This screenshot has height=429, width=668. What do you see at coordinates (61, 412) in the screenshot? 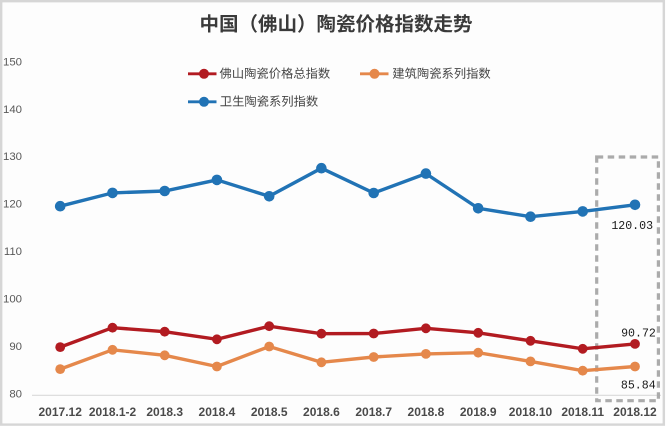
I see `svg-text: 2017.12` at bounding box center [61, 412].